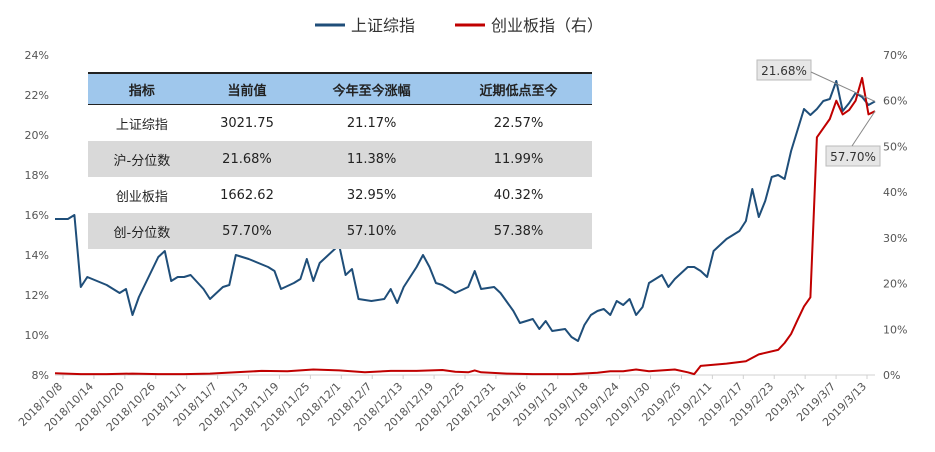 This screenshot has width=935, height=452. What do you see at coordinates (142, 159) in the screenshot?
I see `table-cell: 沪-分位数` at bounding box center [142, 159].